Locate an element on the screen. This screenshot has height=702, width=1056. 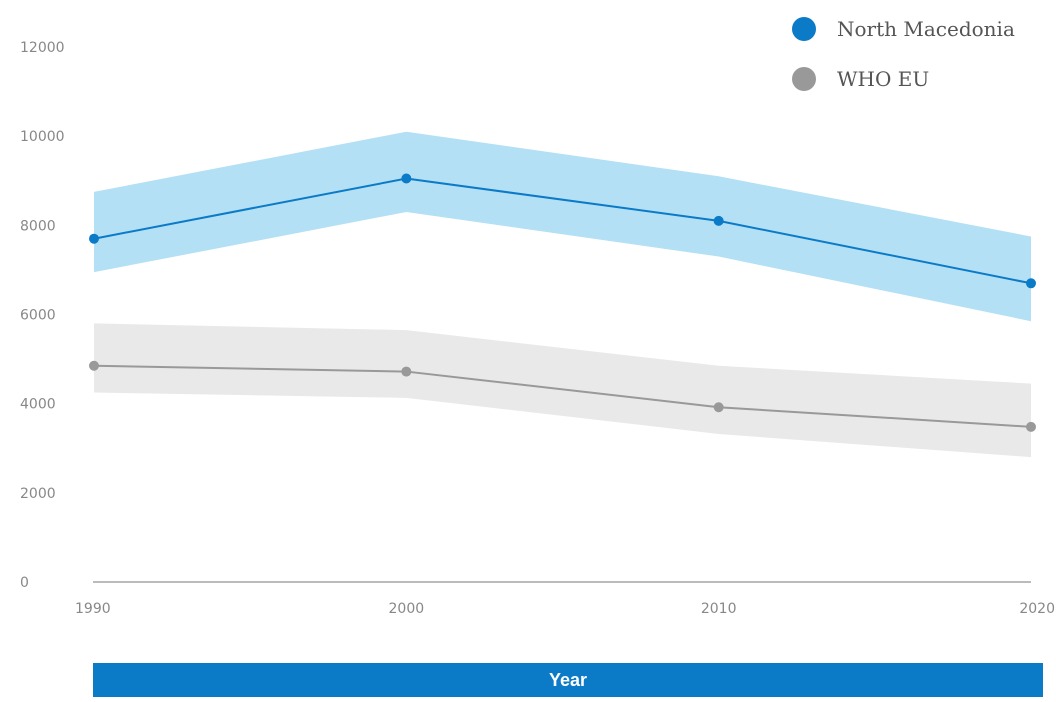
data-point-who-eu-2010 is located at coordinates (718, 407).